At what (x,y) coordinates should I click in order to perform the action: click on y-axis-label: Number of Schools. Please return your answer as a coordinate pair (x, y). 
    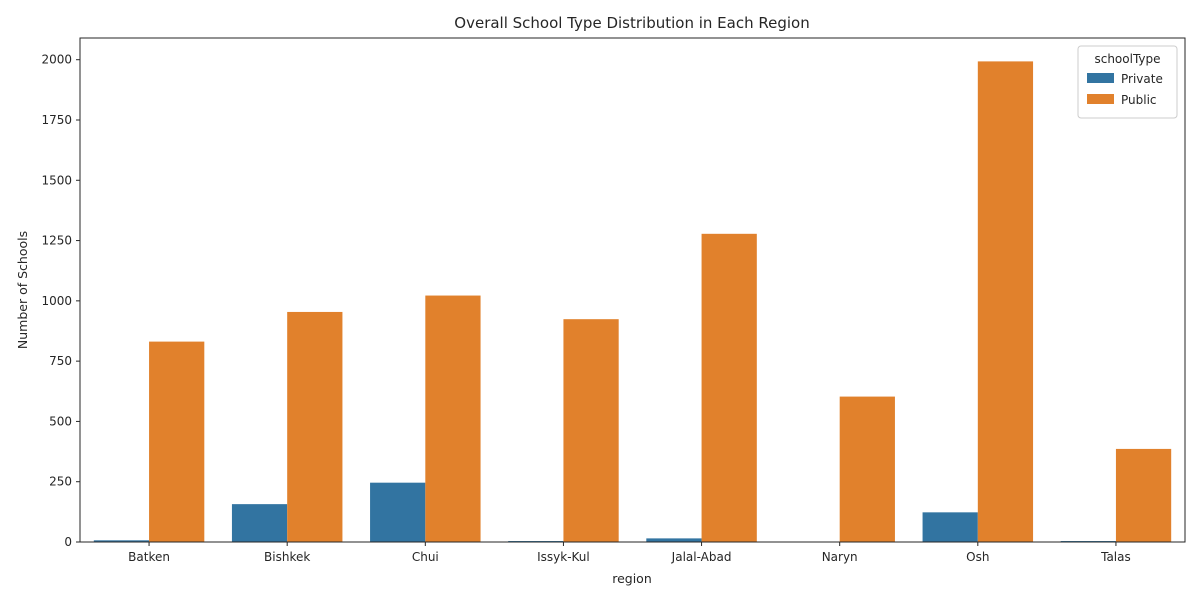
    Looking at the image, I should click on (22, 290).